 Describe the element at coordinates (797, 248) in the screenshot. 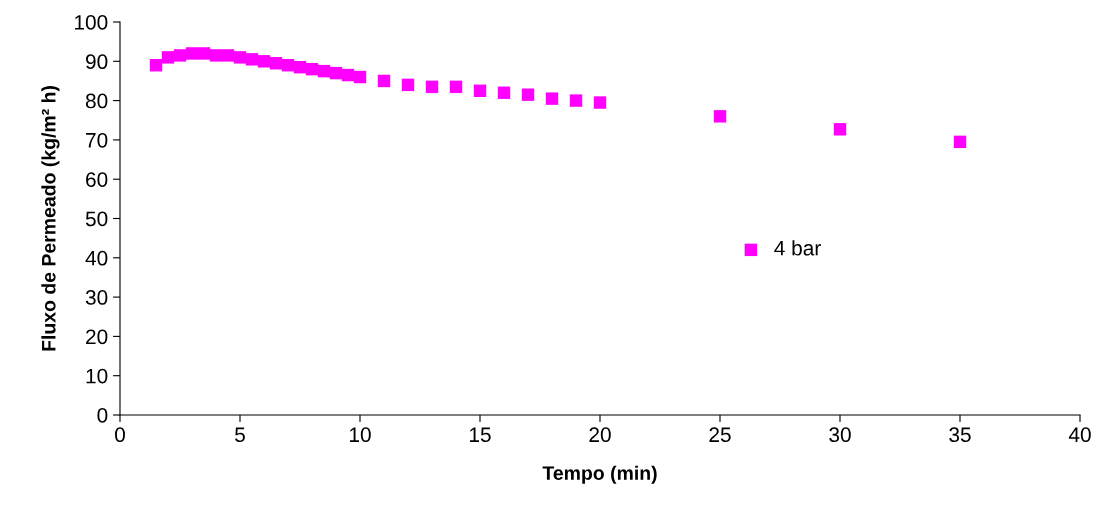

I see `legend-label: 4 bar` at that location.